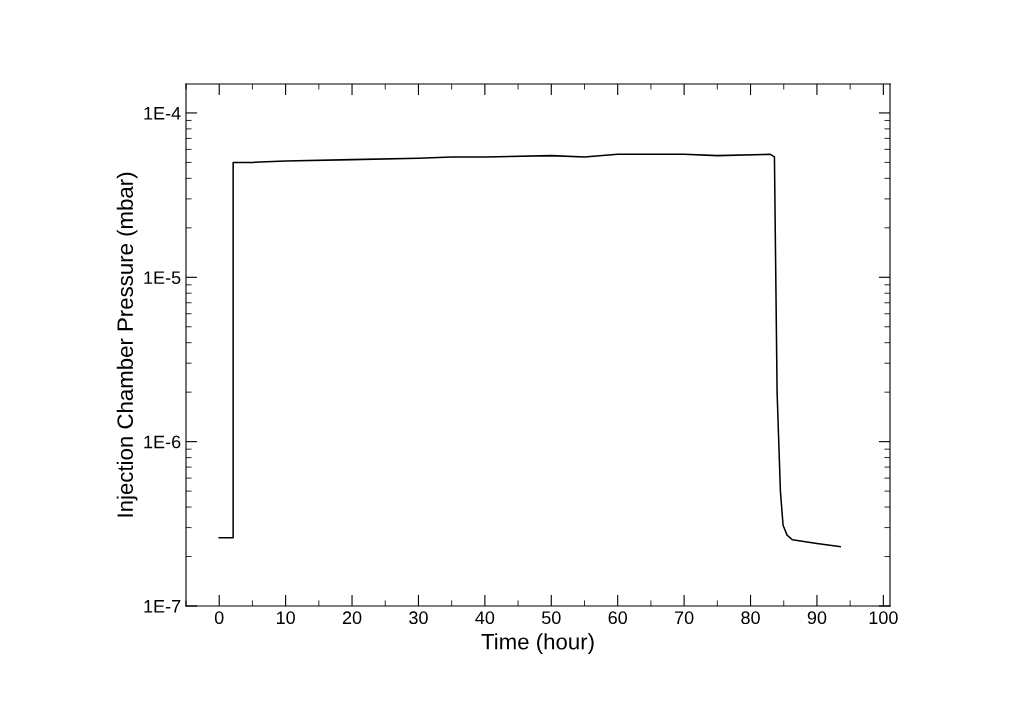  I want to click on x-tick-label: 70, so click(684, 618).